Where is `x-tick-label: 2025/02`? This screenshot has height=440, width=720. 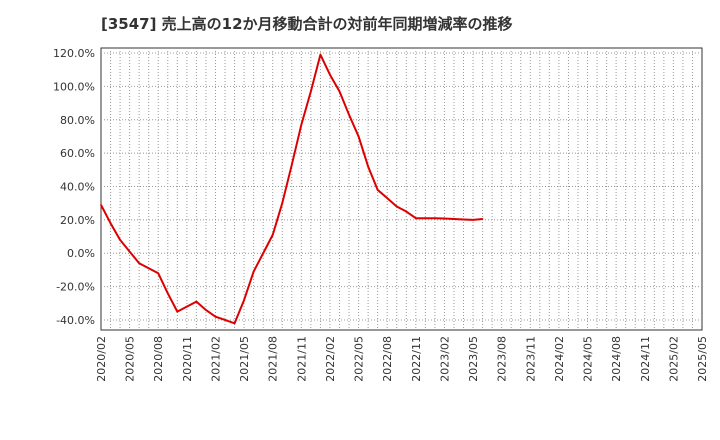
x-tick-label: 2025/02 is located at coordinates (673, 359).